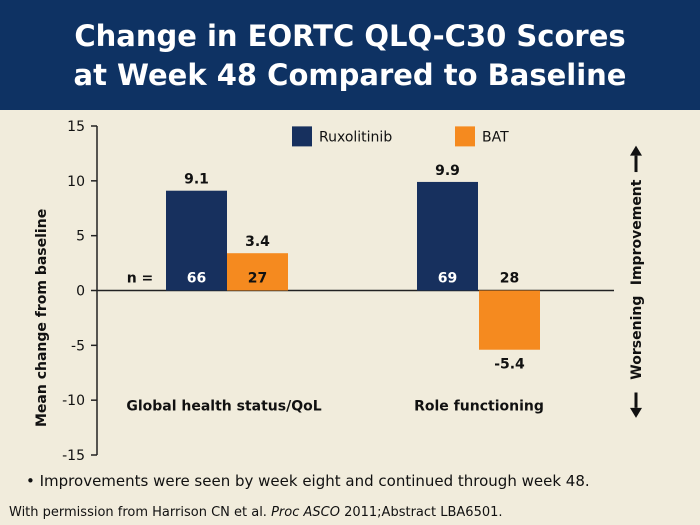 This screenshot has height=525, width=700. I want to click on n-prefix-label: n =, so click(140, 279).